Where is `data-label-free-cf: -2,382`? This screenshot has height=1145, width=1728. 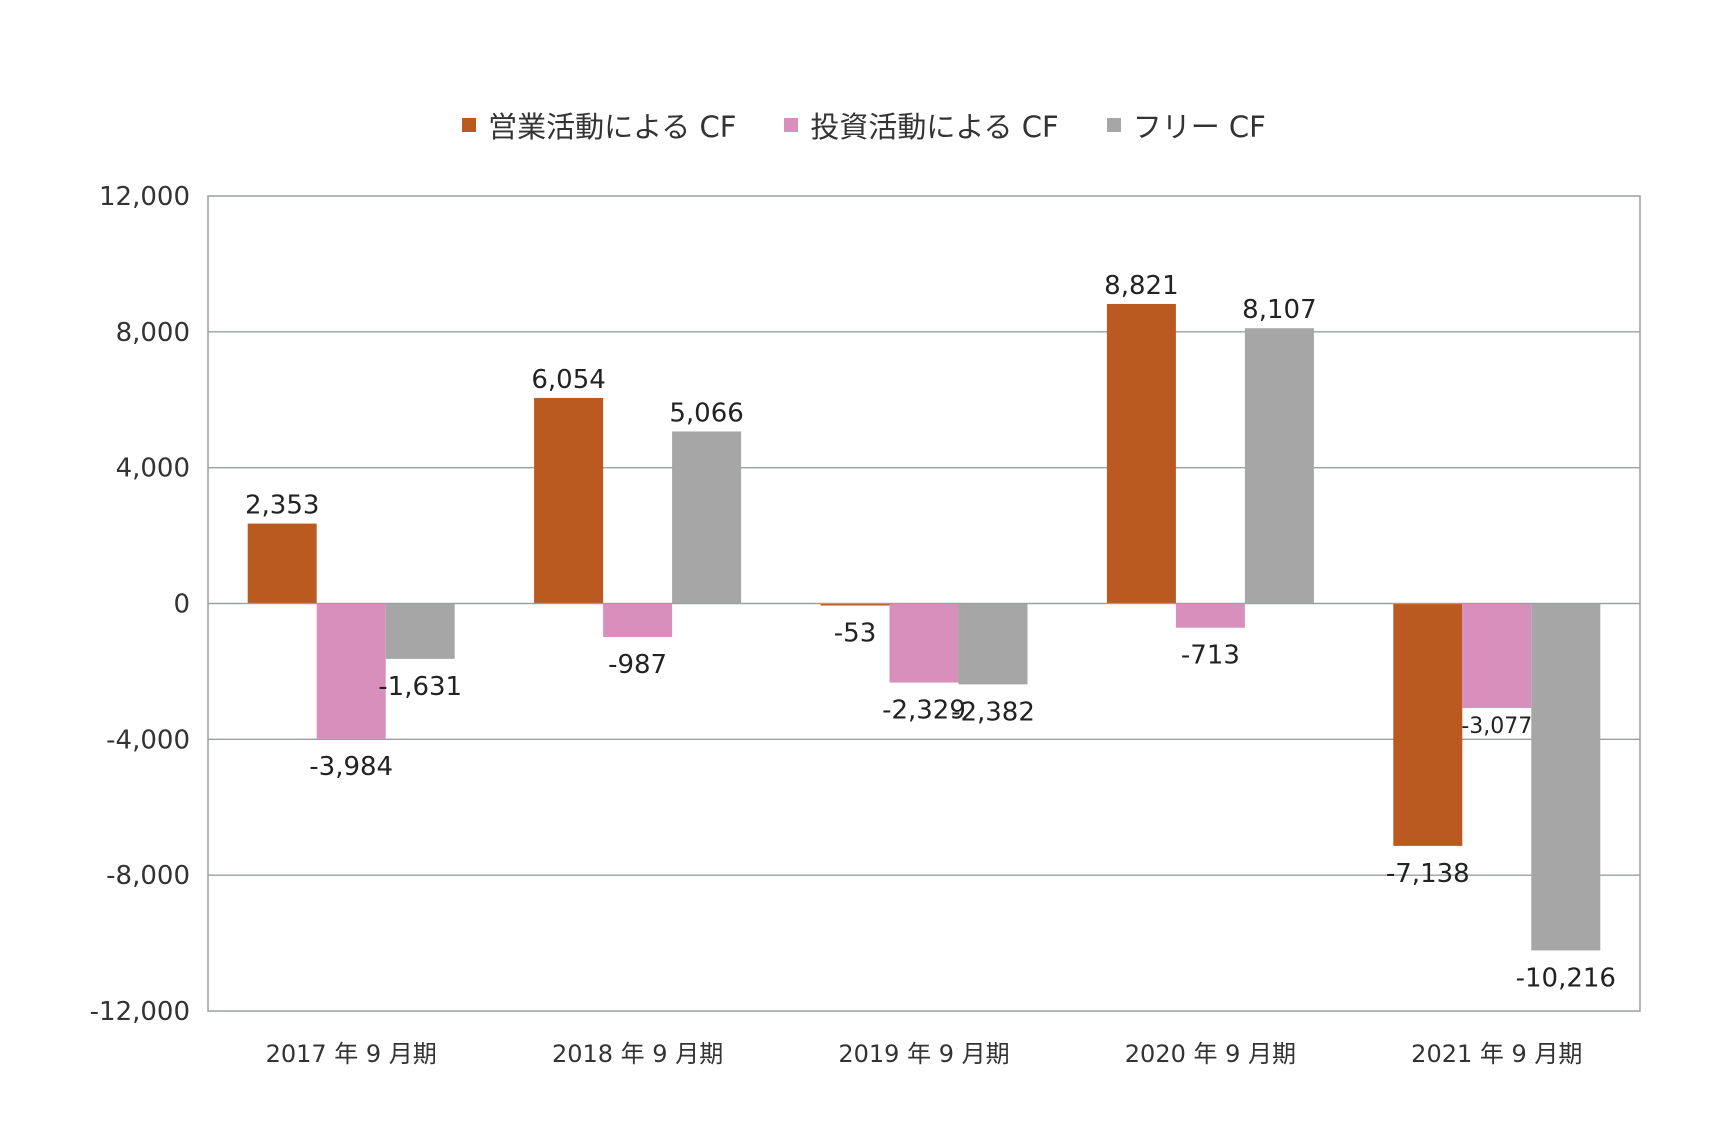 data-label-free-cf: -2,382 is located at coordinates (993, 712).